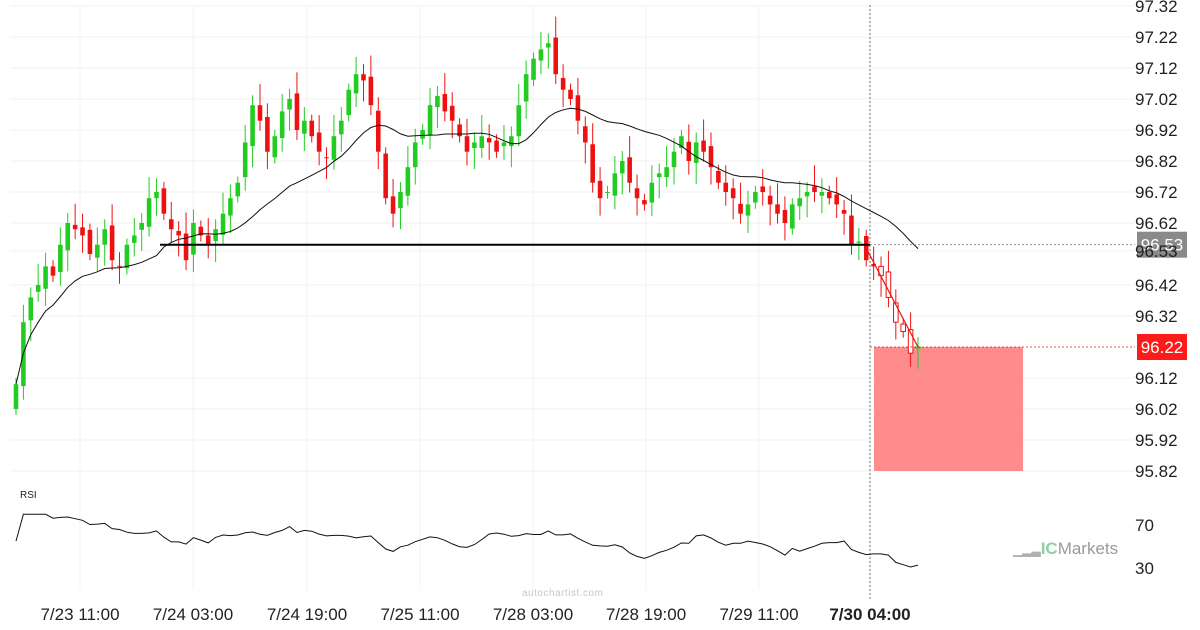 This screenshot has width=1200, height=630. Describe the element at coordinates (533, 614) in the screenshot. I see `time-tick-label: 7/28 03:00` at that location.